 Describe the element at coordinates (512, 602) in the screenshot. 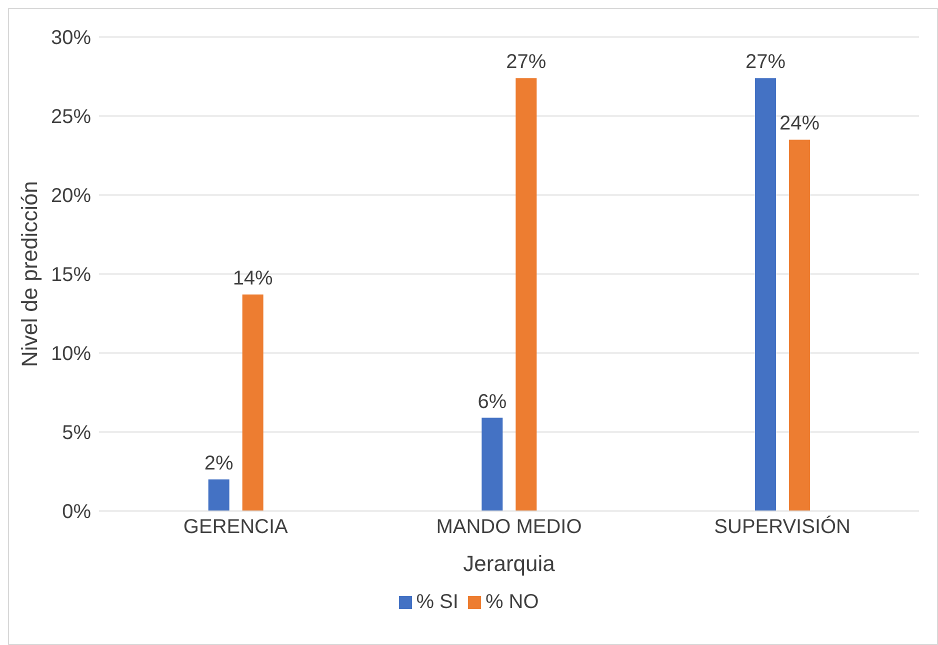

I see `legend-label: % NO` at that location.